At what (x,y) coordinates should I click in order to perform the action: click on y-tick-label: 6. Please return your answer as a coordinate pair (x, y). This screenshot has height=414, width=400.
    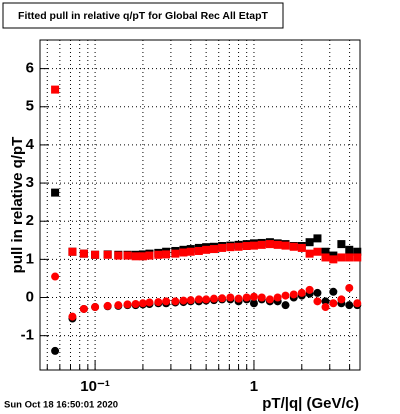
    Looking at the image, I should click on (30, 68).